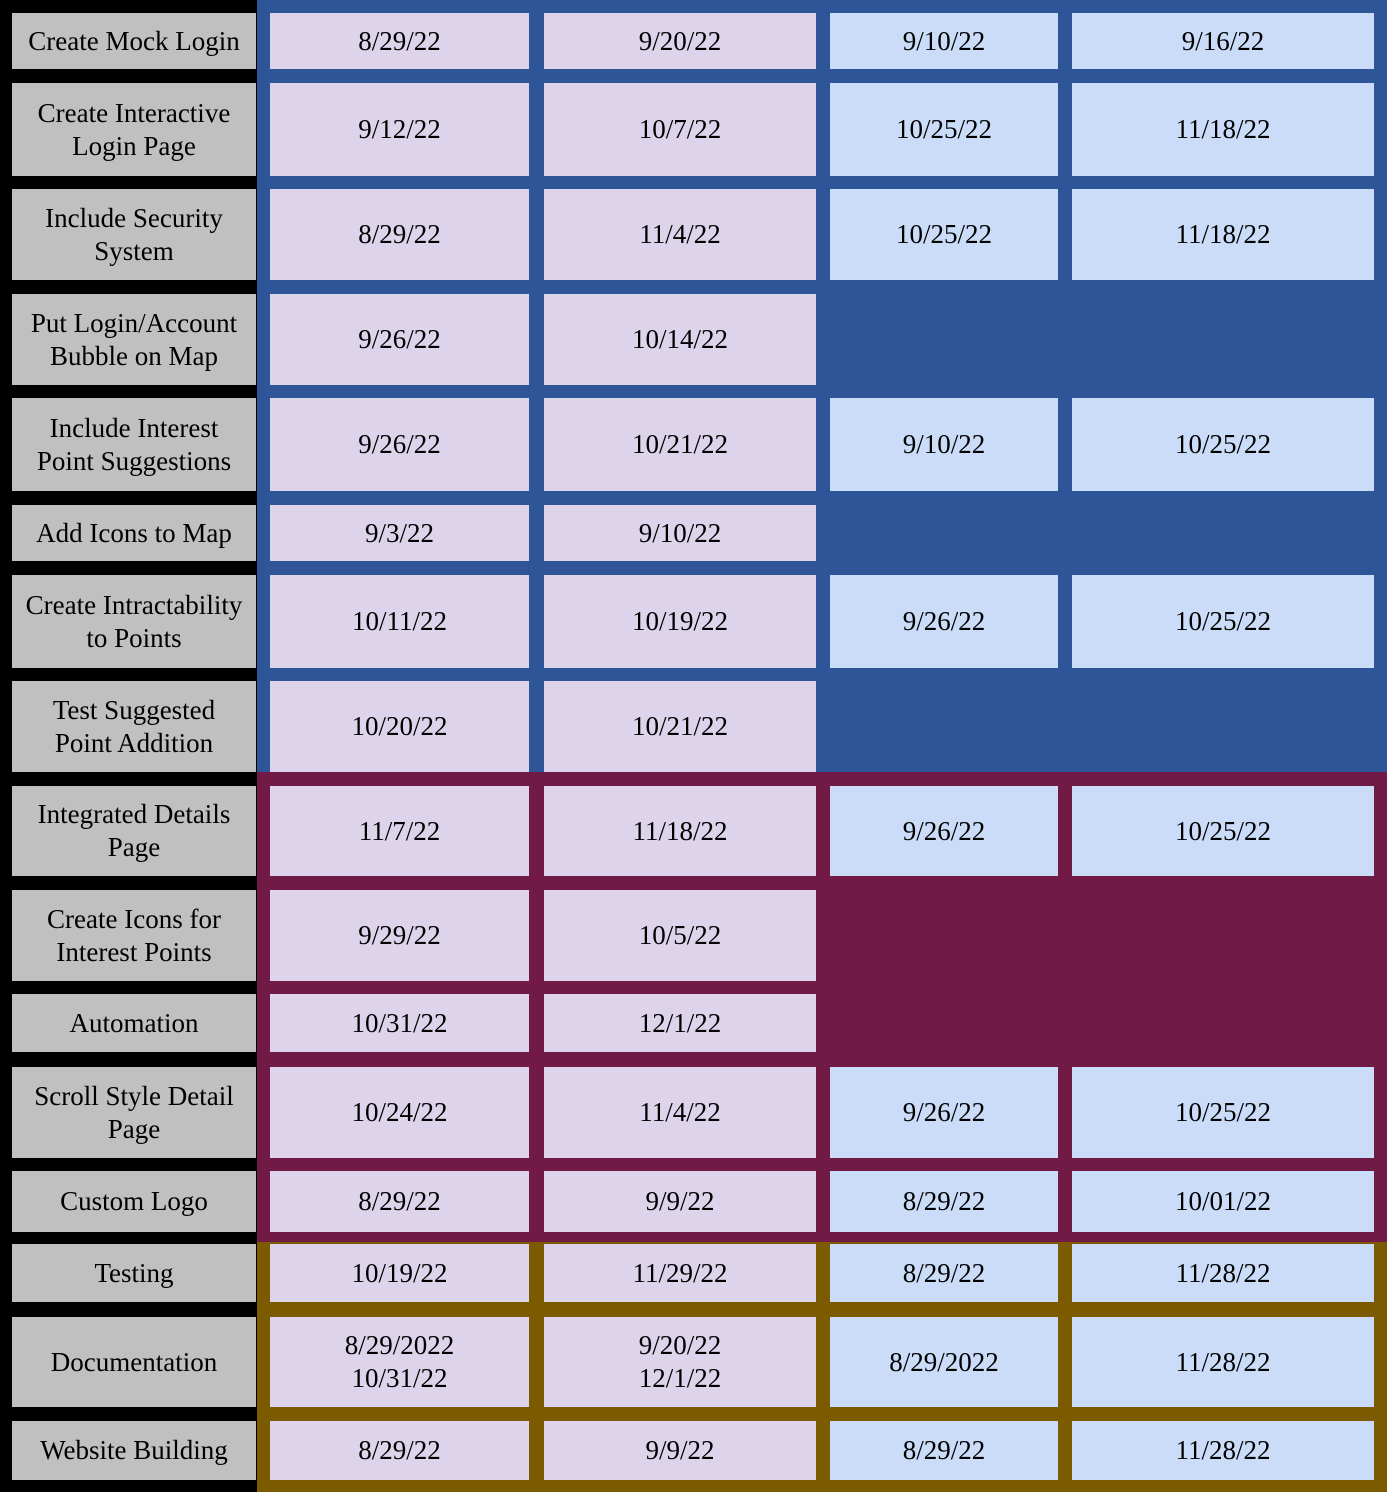  What do you see at coordinates (399, 621) in the screenshot?
I see `planned-date-cell: 10/11/22` at bounding box center [399, 621].